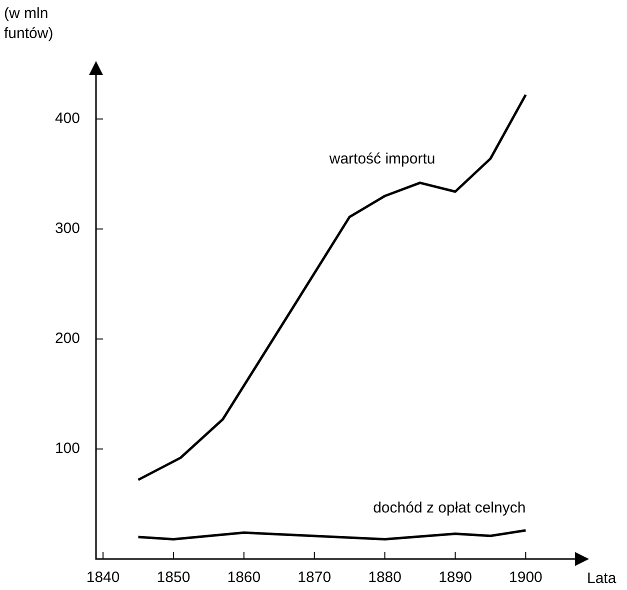 The width and height of the screenshot is (627, 590). What do you see at coordinates (385, 577) in the screenshot?
I see `x-tick-label: 1880` at bounding box center [385, 577].